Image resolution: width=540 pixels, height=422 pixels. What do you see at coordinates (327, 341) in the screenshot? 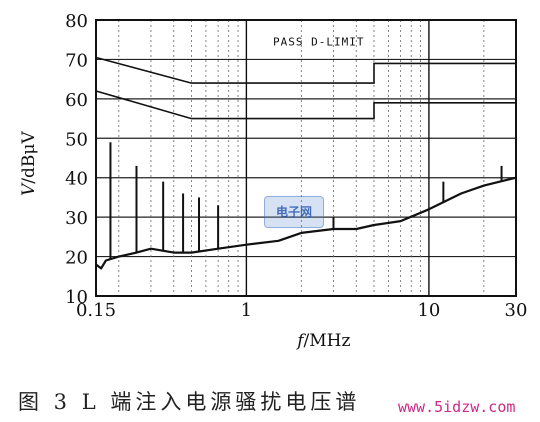
I see `x-axis-label-unit: /MHz` at bounding box center [327, 341].